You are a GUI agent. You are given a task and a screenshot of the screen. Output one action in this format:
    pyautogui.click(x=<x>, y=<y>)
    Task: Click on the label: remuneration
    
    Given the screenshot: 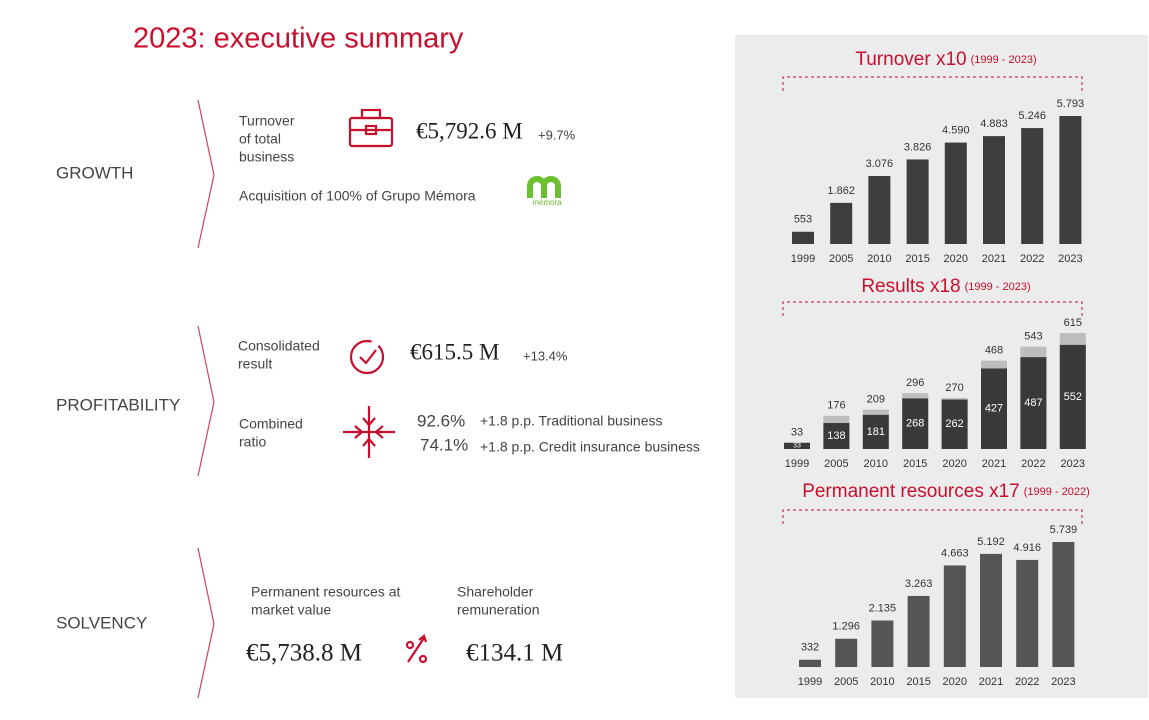 What is the action you would take?
    pyautogui.click(x=498, y=610)
    